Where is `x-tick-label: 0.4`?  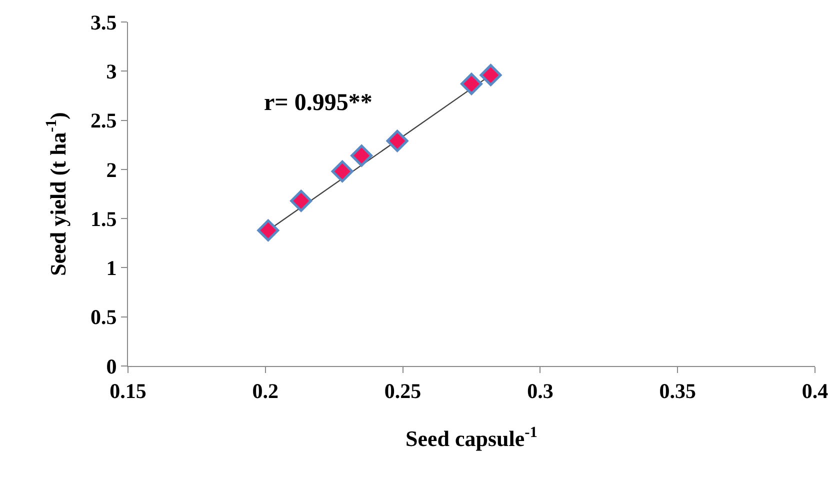
x-tick-label: 0.4 is located at coordinates (815, 391).